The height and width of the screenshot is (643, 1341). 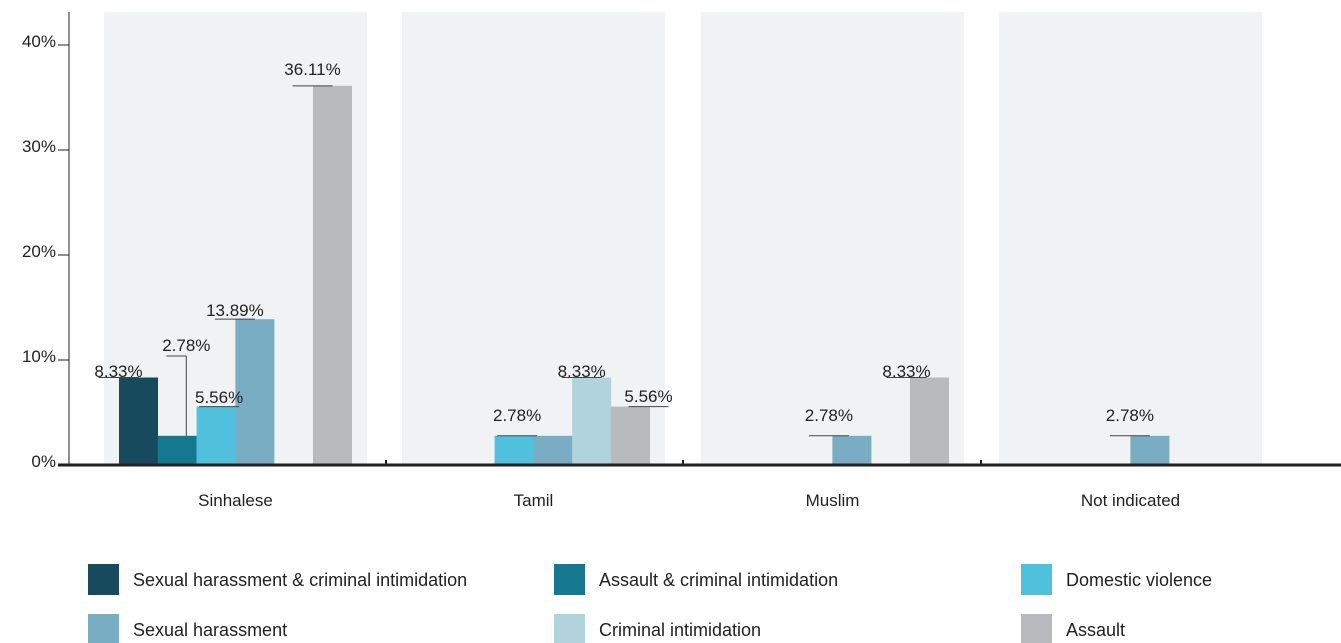 What do you see at coordinates (312, 69) in the screenshot?
I see `data-label-assault-sinhalese: 36.11%` at bounding box center [312, 69].